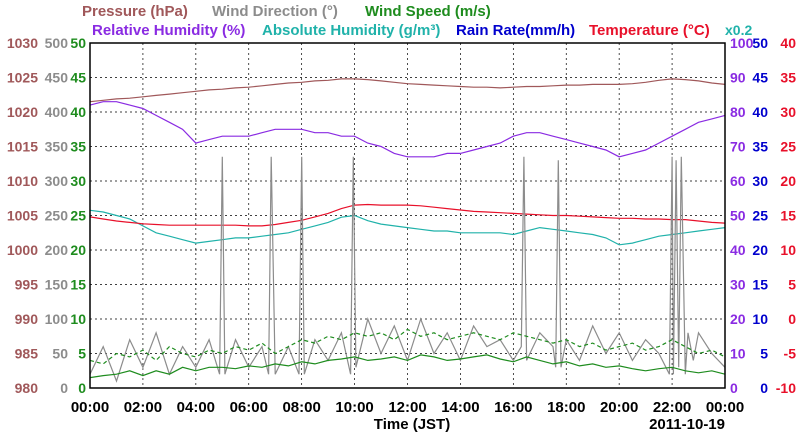 This screenshot has height=434, width=800. What do you see at coordinates (27, 388) in the screenshot?
I see `y-tick-label: 980` at bounding box center [27, 388].